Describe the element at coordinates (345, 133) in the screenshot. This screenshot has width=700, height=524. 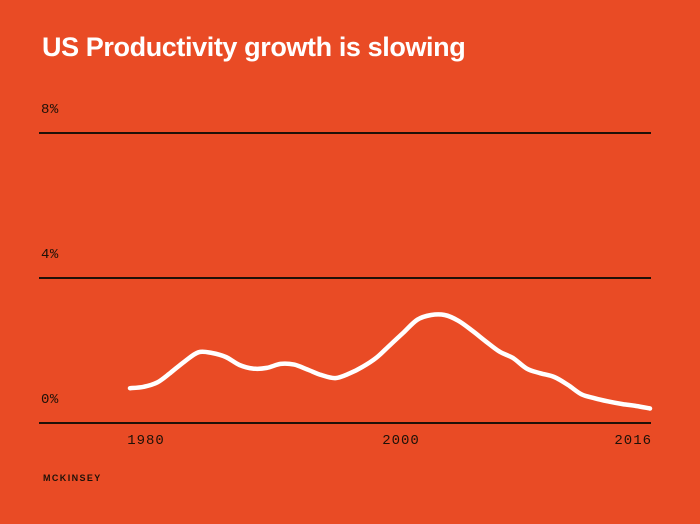
I see `gridline-8pct` at that location.